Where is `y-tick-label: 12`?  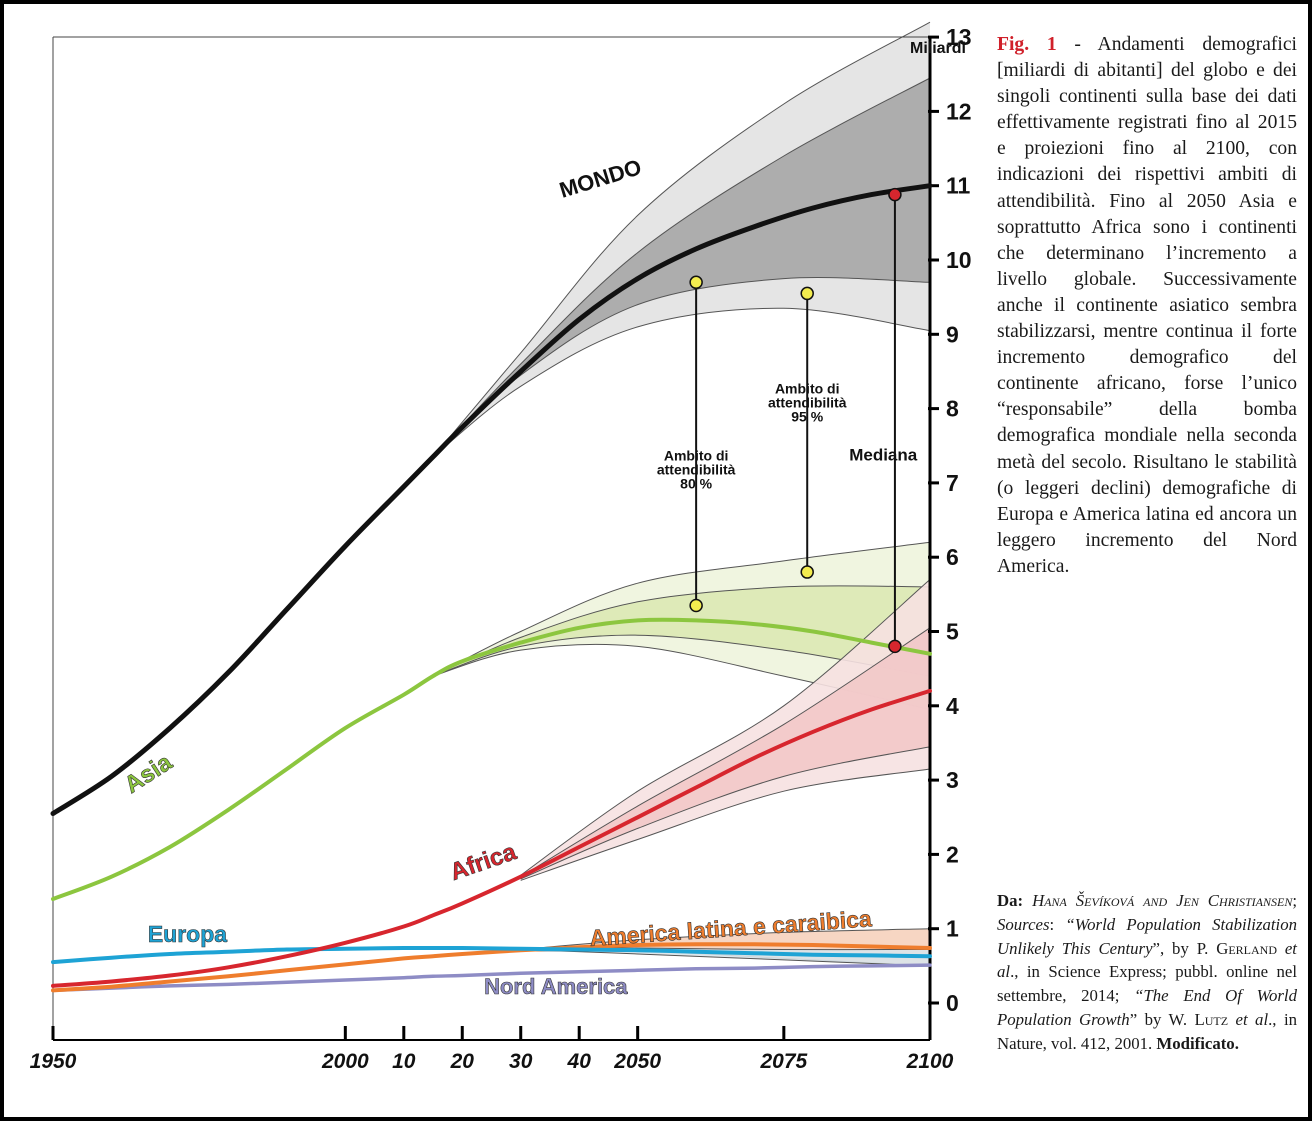 y-tick-label: 12 is located at coordinates (959, 111).